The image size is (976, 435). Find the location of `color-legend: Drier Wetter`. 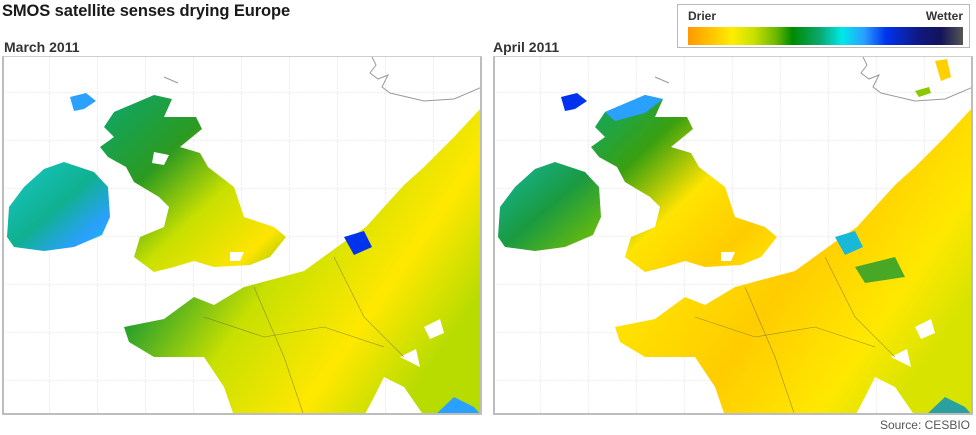

color-legend: Drier Wetter is located at coordinates (823, 26).